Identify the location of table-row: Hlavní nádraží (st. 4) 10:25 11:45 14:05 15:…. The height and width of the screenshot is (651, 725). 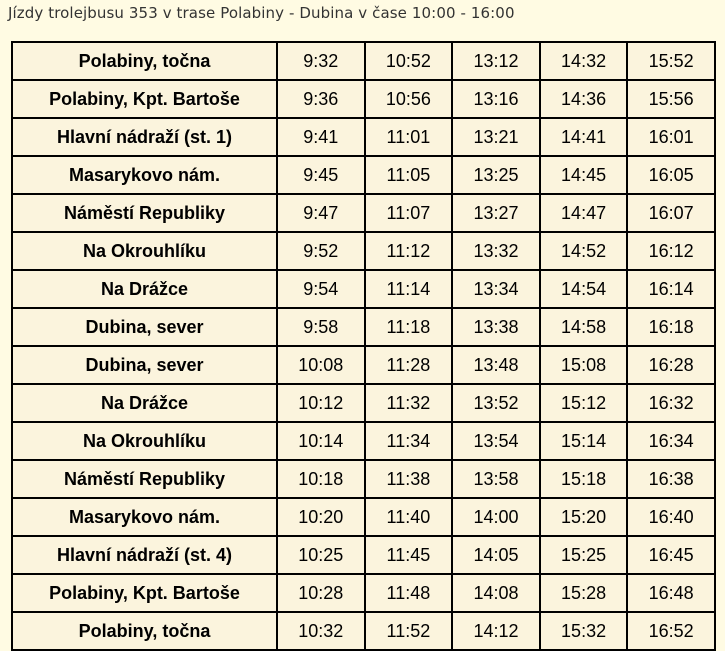
(363, 555).